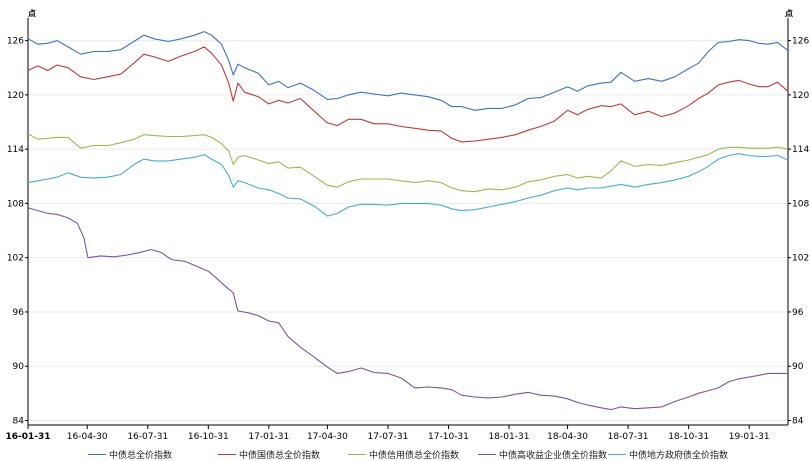 Image resolution: width=811 pixels, height=461 pixels. What do you see at coordinates (32, 13) in the screenshot?
I see `y-axis-unit-left: 点` at bounding box center [32, 13].